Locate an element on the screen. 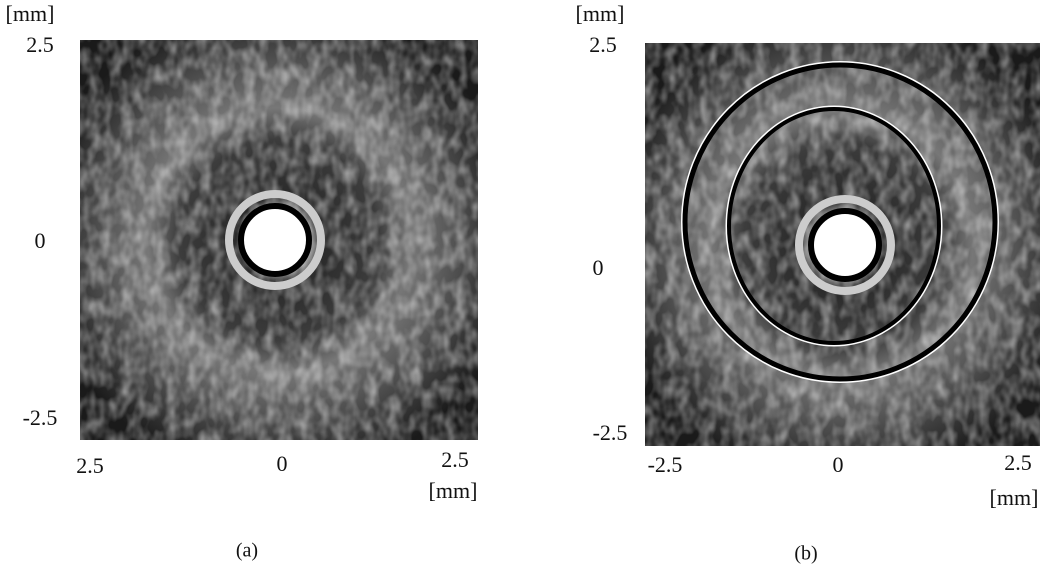  x-tick-label: -2.5 is located at coordinates (665, 464).